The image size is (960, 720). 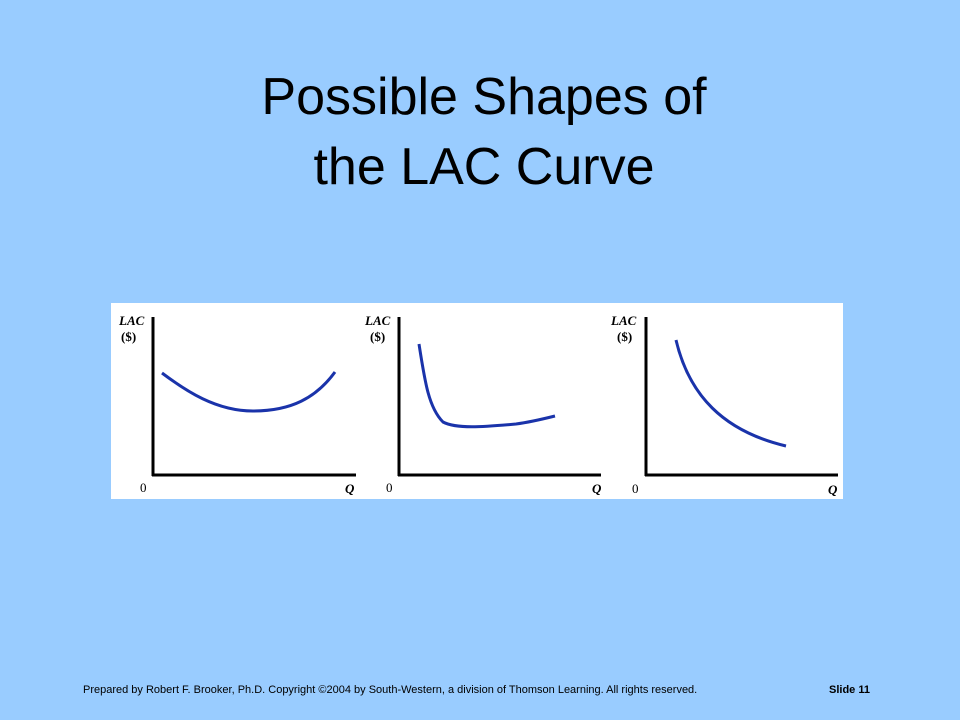 What do you see at coordinates (249, 392) in the screenshot?
I see `lac-curve-u-shaped` at bounding box center [249, 392].